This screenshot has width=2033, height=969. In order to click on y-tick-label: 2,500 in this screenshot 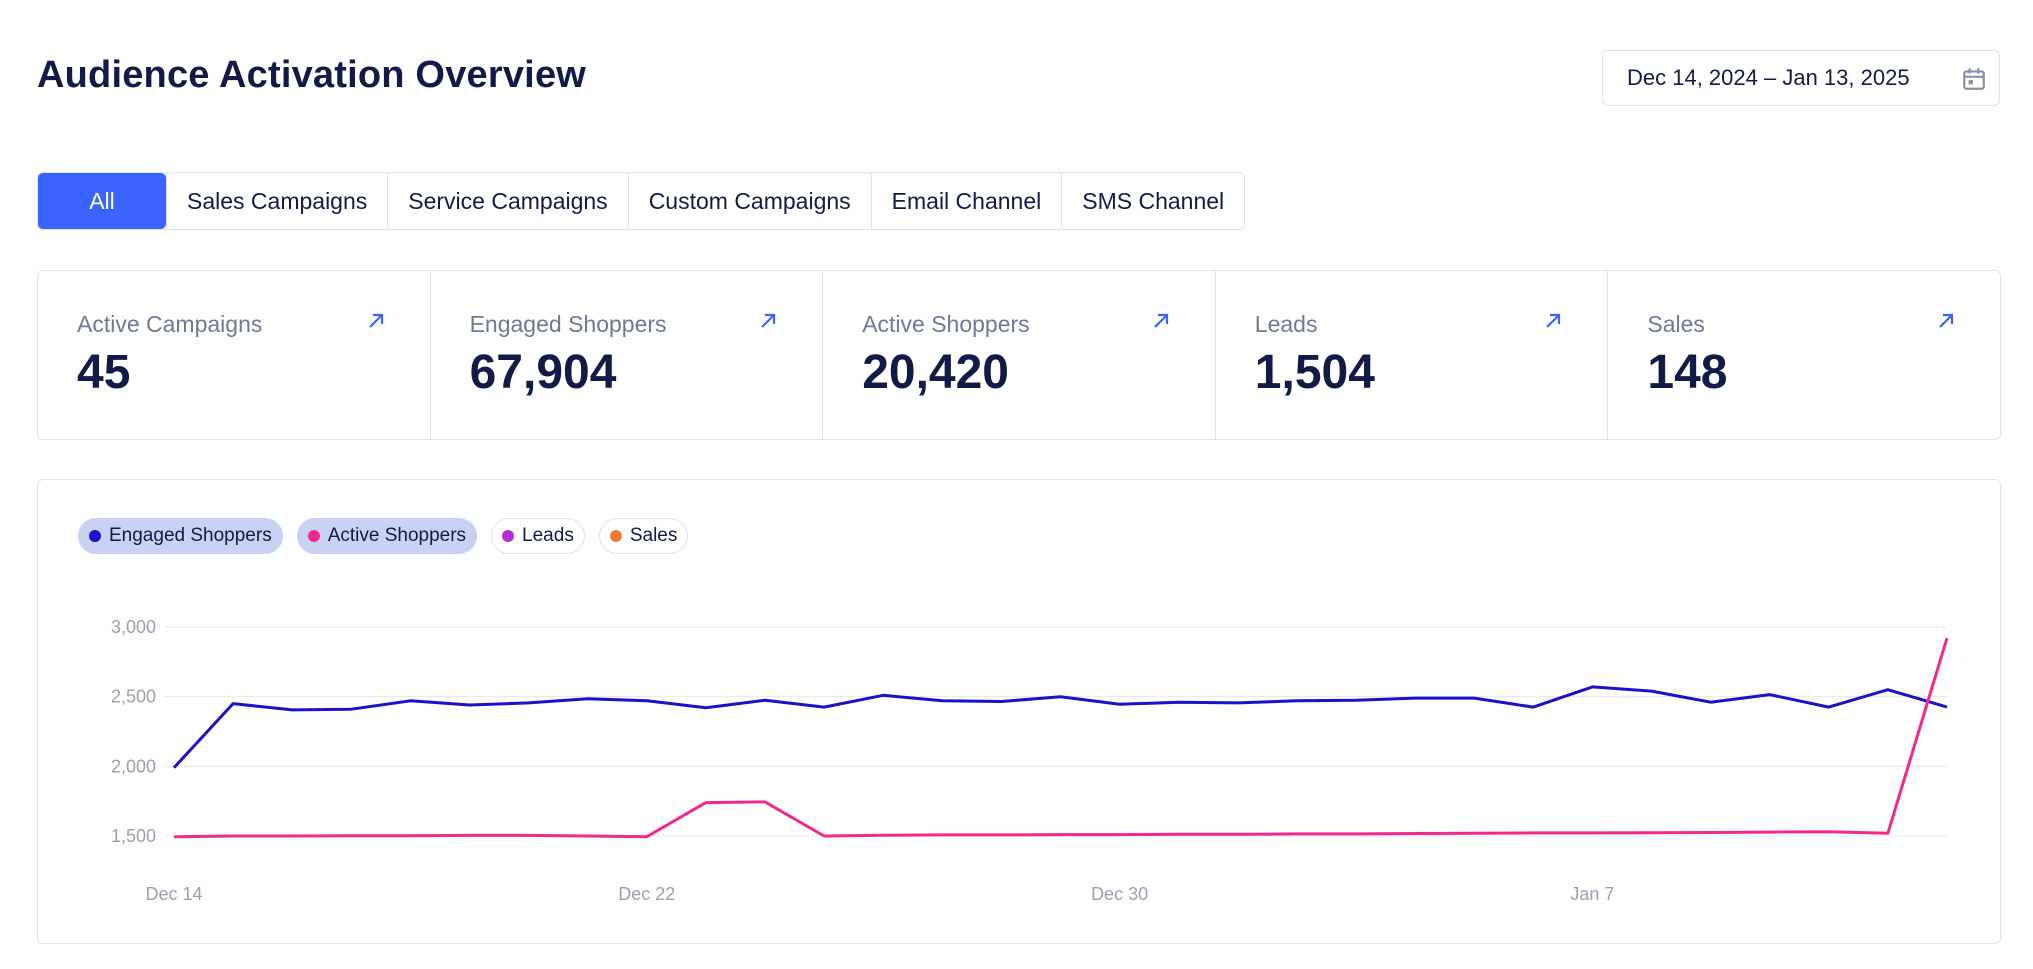, I will do `click(133, 697)`.